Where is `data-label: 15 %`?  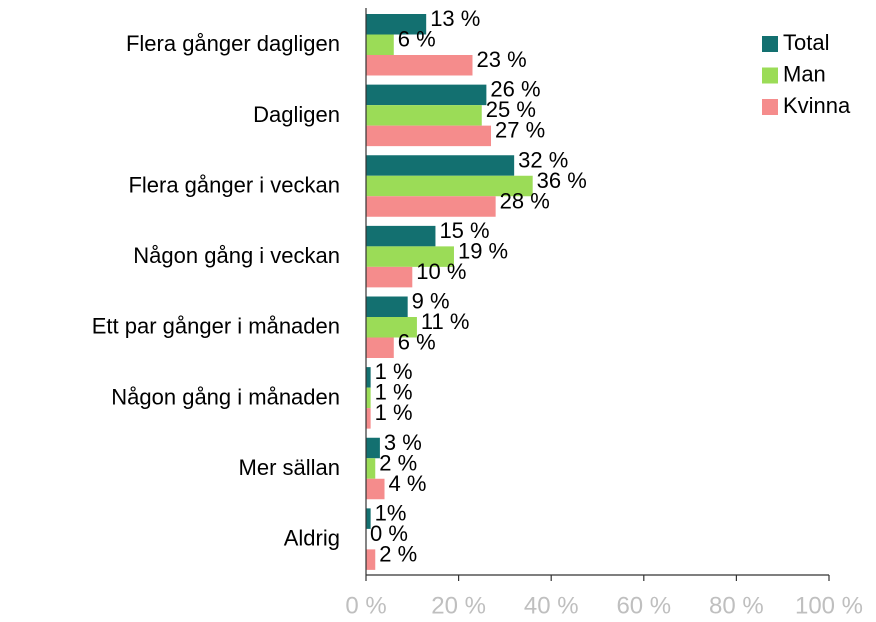
data-label: 15 % is located at coordinates (464, 230).